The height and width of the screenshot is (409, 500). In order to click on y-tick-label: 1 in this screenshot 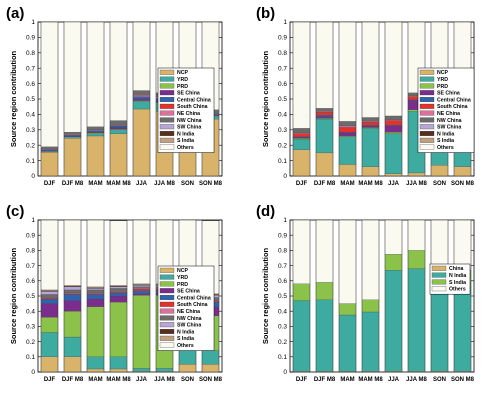, I will do `click(285, 22)`.